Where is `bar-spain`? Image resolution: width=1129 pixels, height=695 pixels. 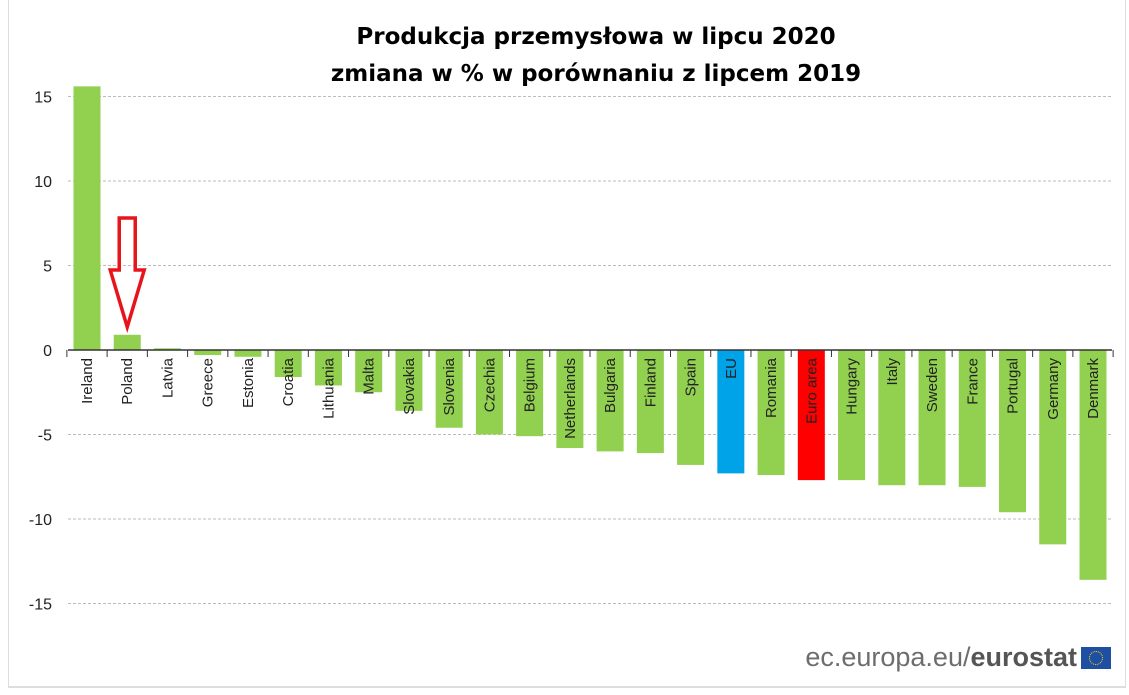
bar-spain is located at coordinates (691, 407).